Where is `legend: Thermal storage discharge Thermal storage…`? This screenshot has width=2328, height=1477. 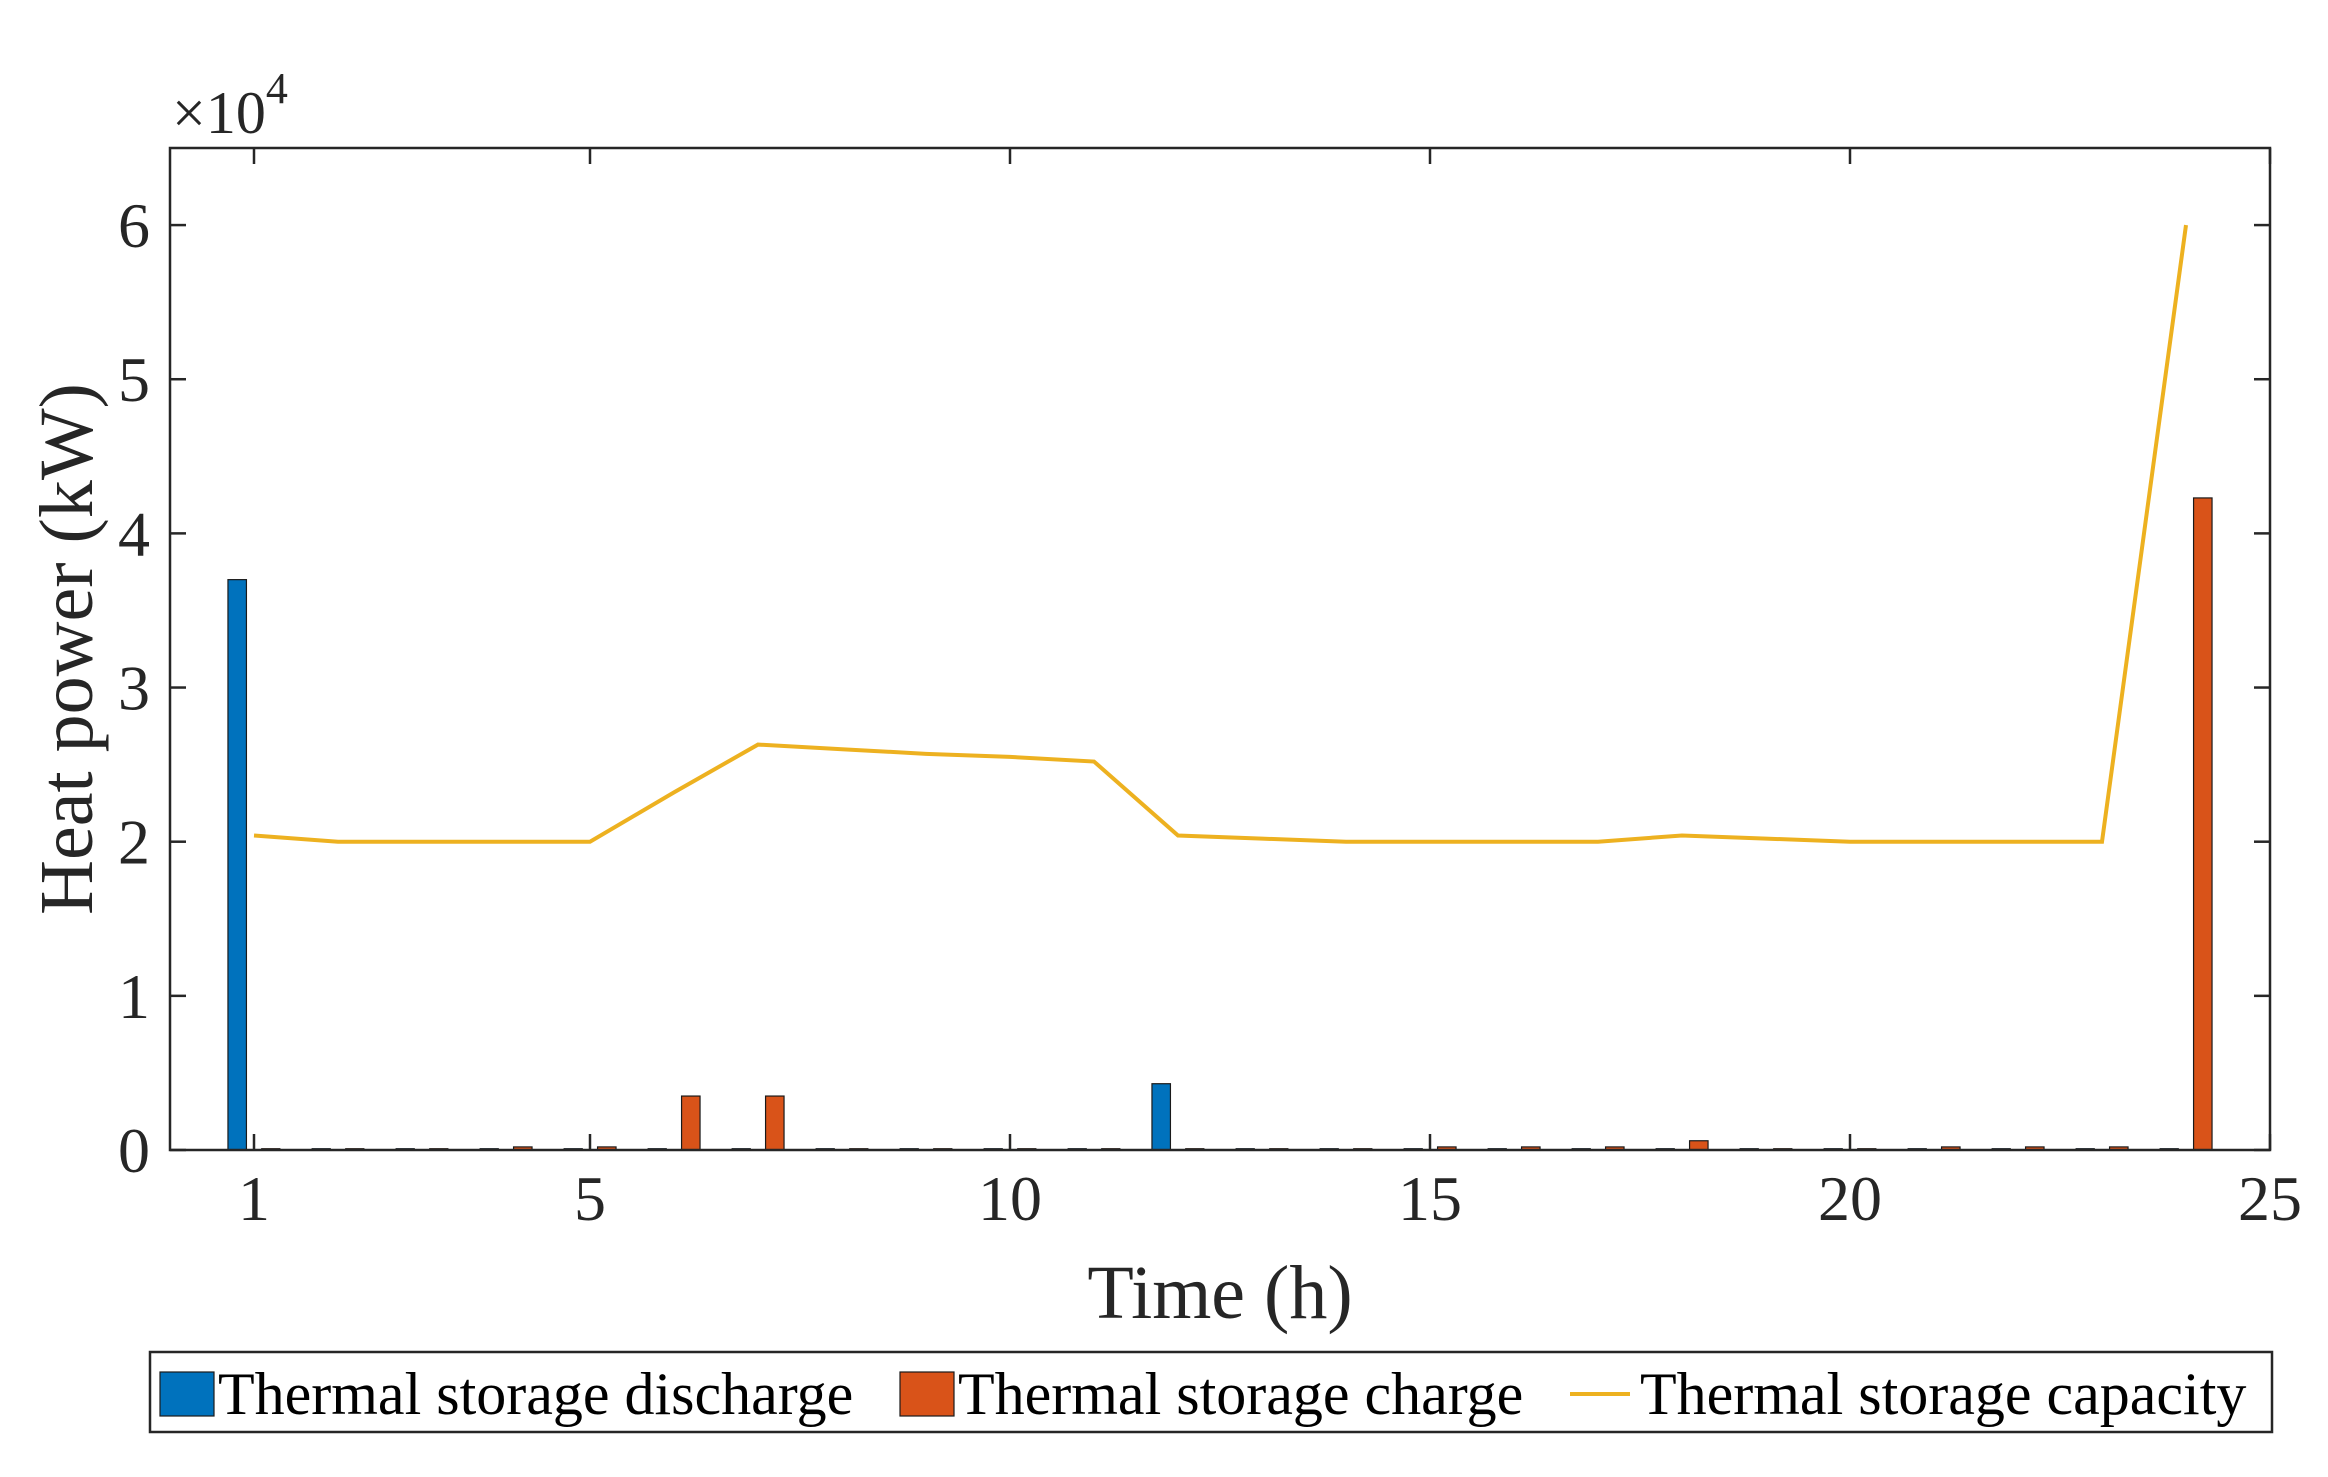
legend: Thermal storage discharge Thermal storage… is located at coordinates (1211, 1392).